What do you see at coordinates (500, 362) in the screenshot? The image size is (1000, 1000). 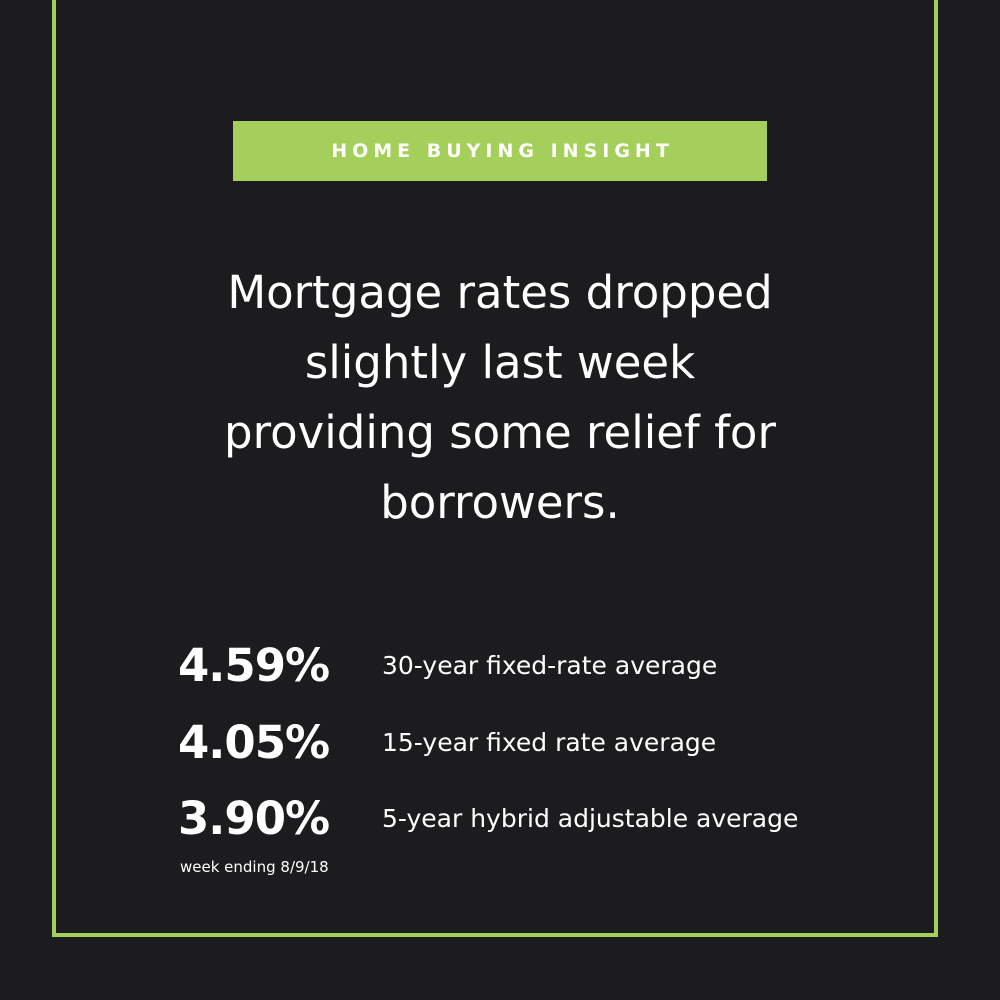 I see `headline-line: slightly last week` at bounding box center [500, 362].